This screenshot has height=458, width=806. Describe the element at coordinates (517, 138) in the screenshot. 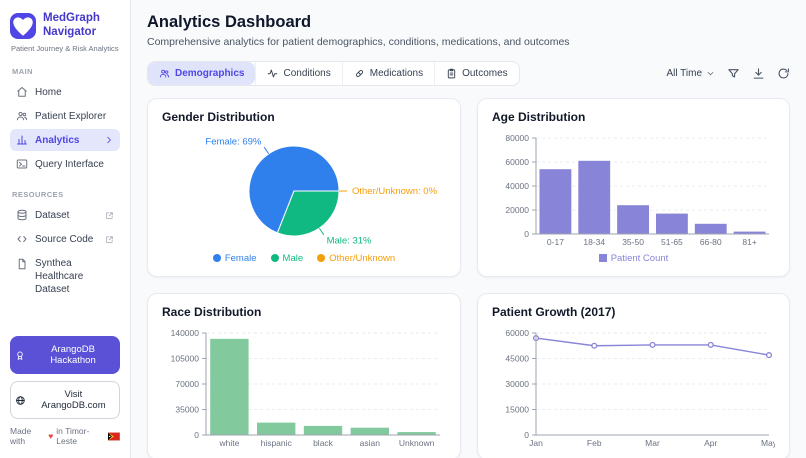

I see `svg-text: 80000` at that location.